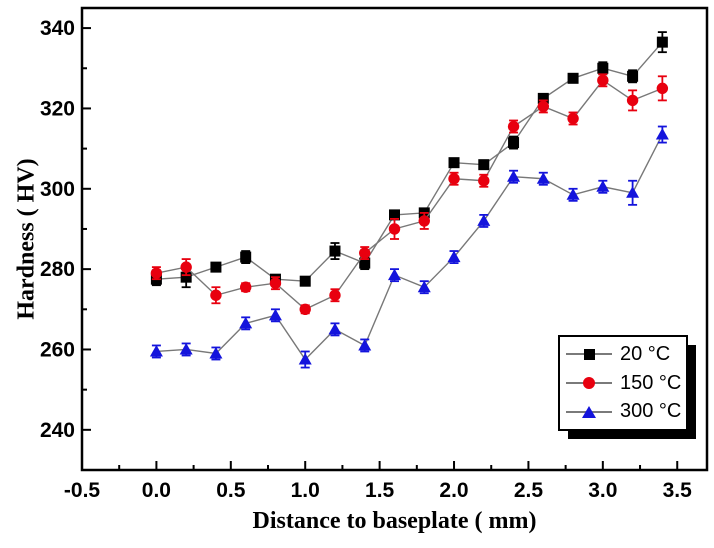  Describe the element at coordinates (57, 189) in the screenshot. I see `y-tick-label: 300` at that location.